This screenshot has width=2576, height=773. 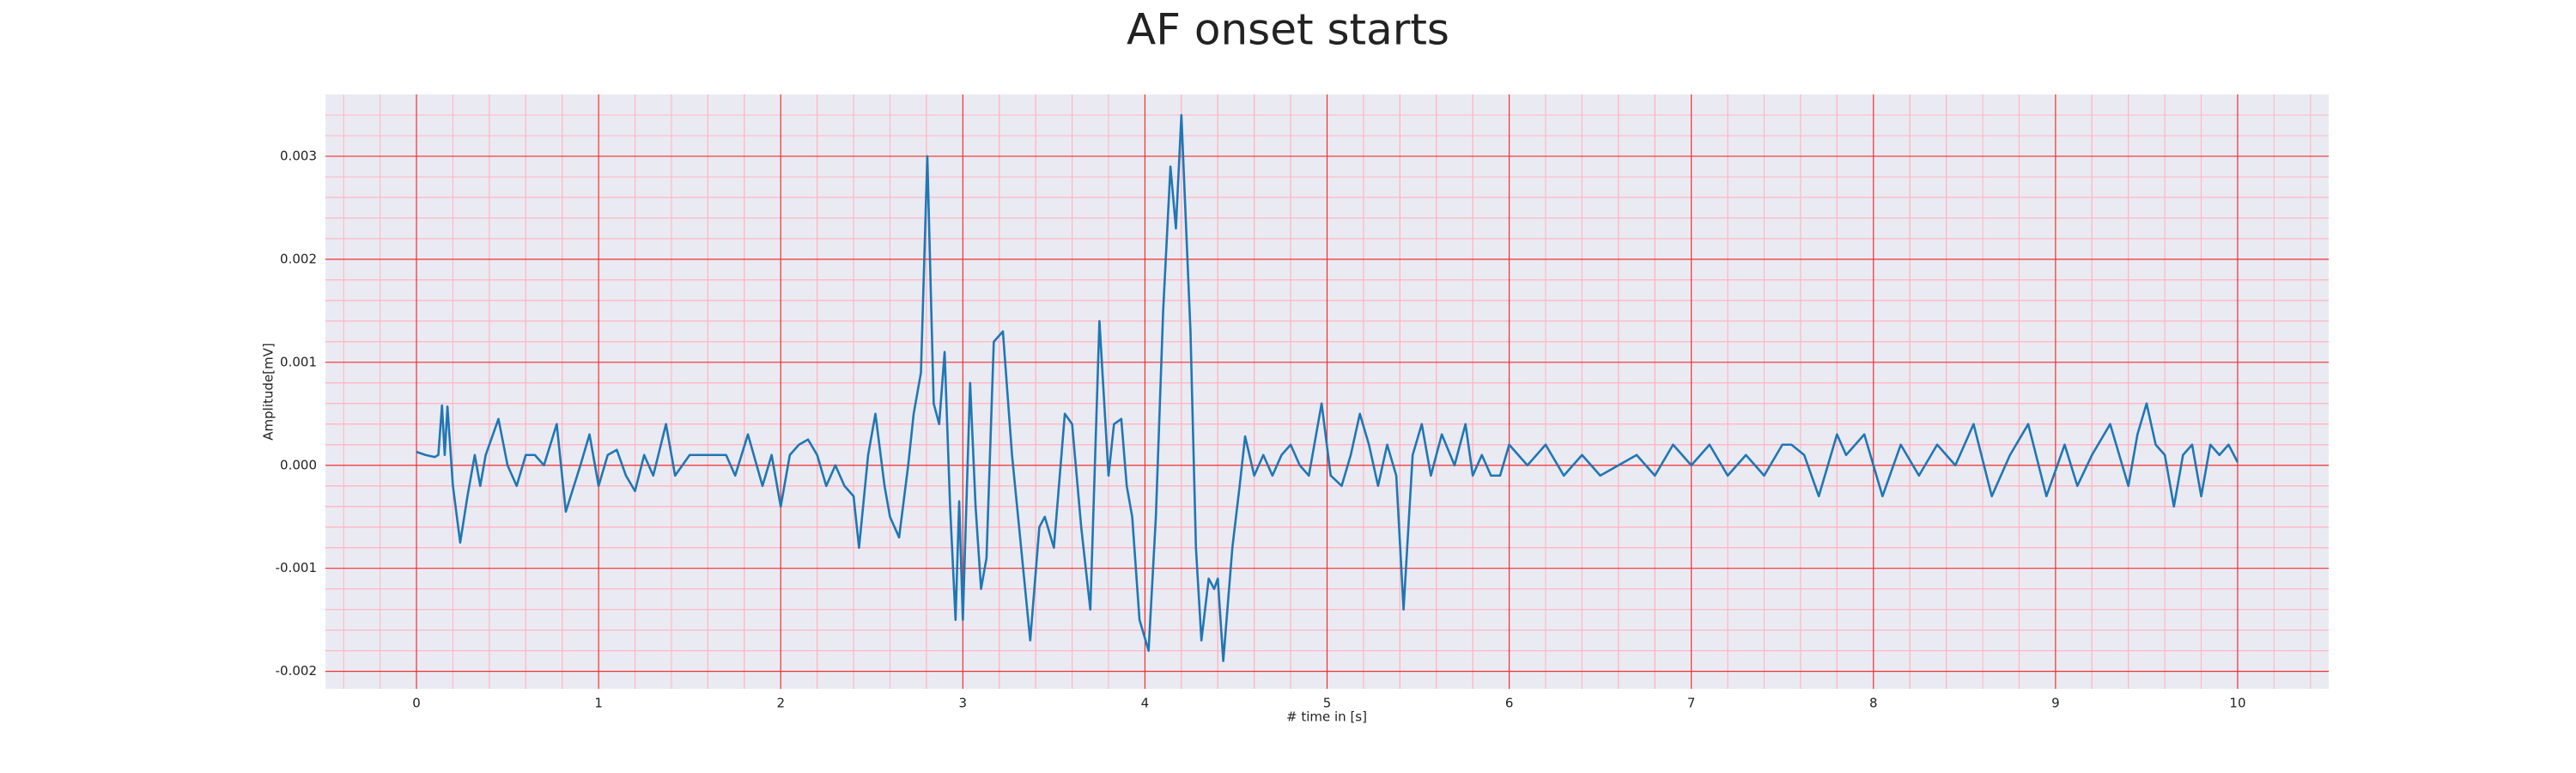 I want to click on x-tick-label: 6, so click(x=1510, y=703).